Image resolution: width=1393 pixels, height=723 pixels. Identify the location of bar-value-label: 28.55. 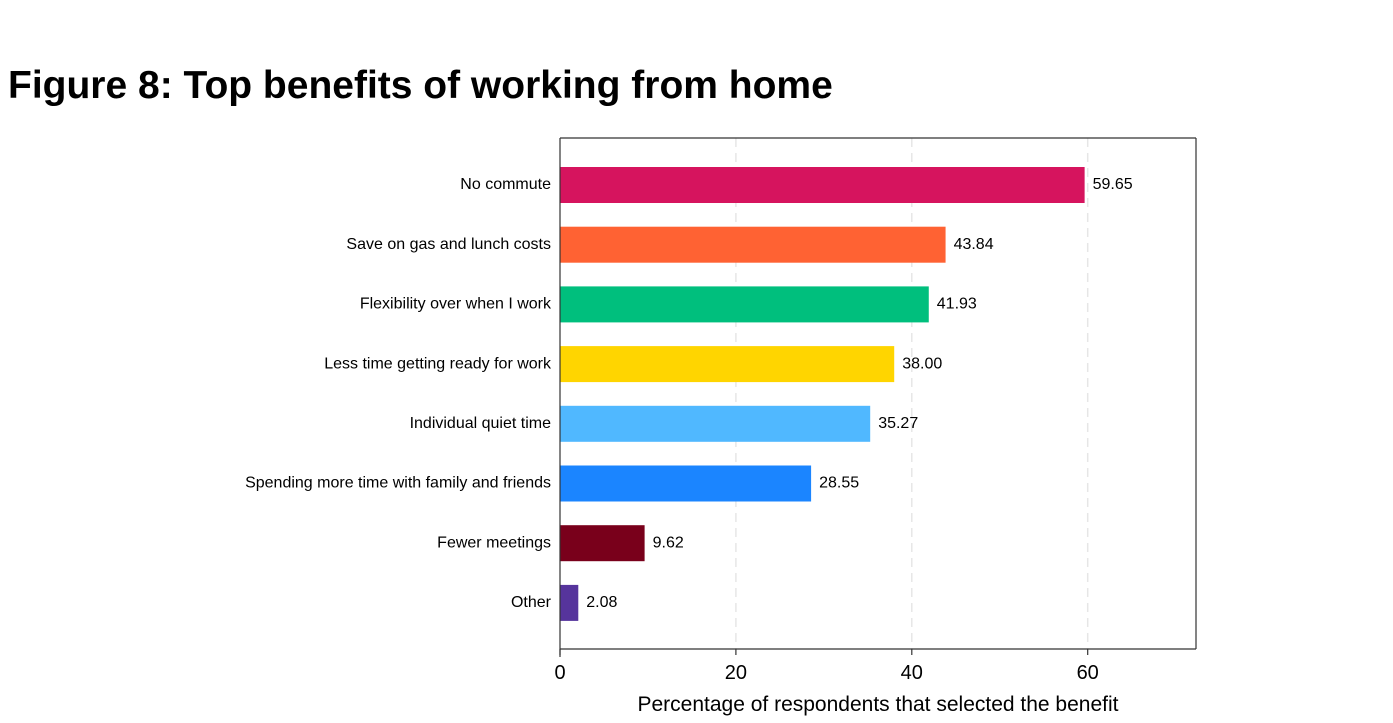
(839, 483).